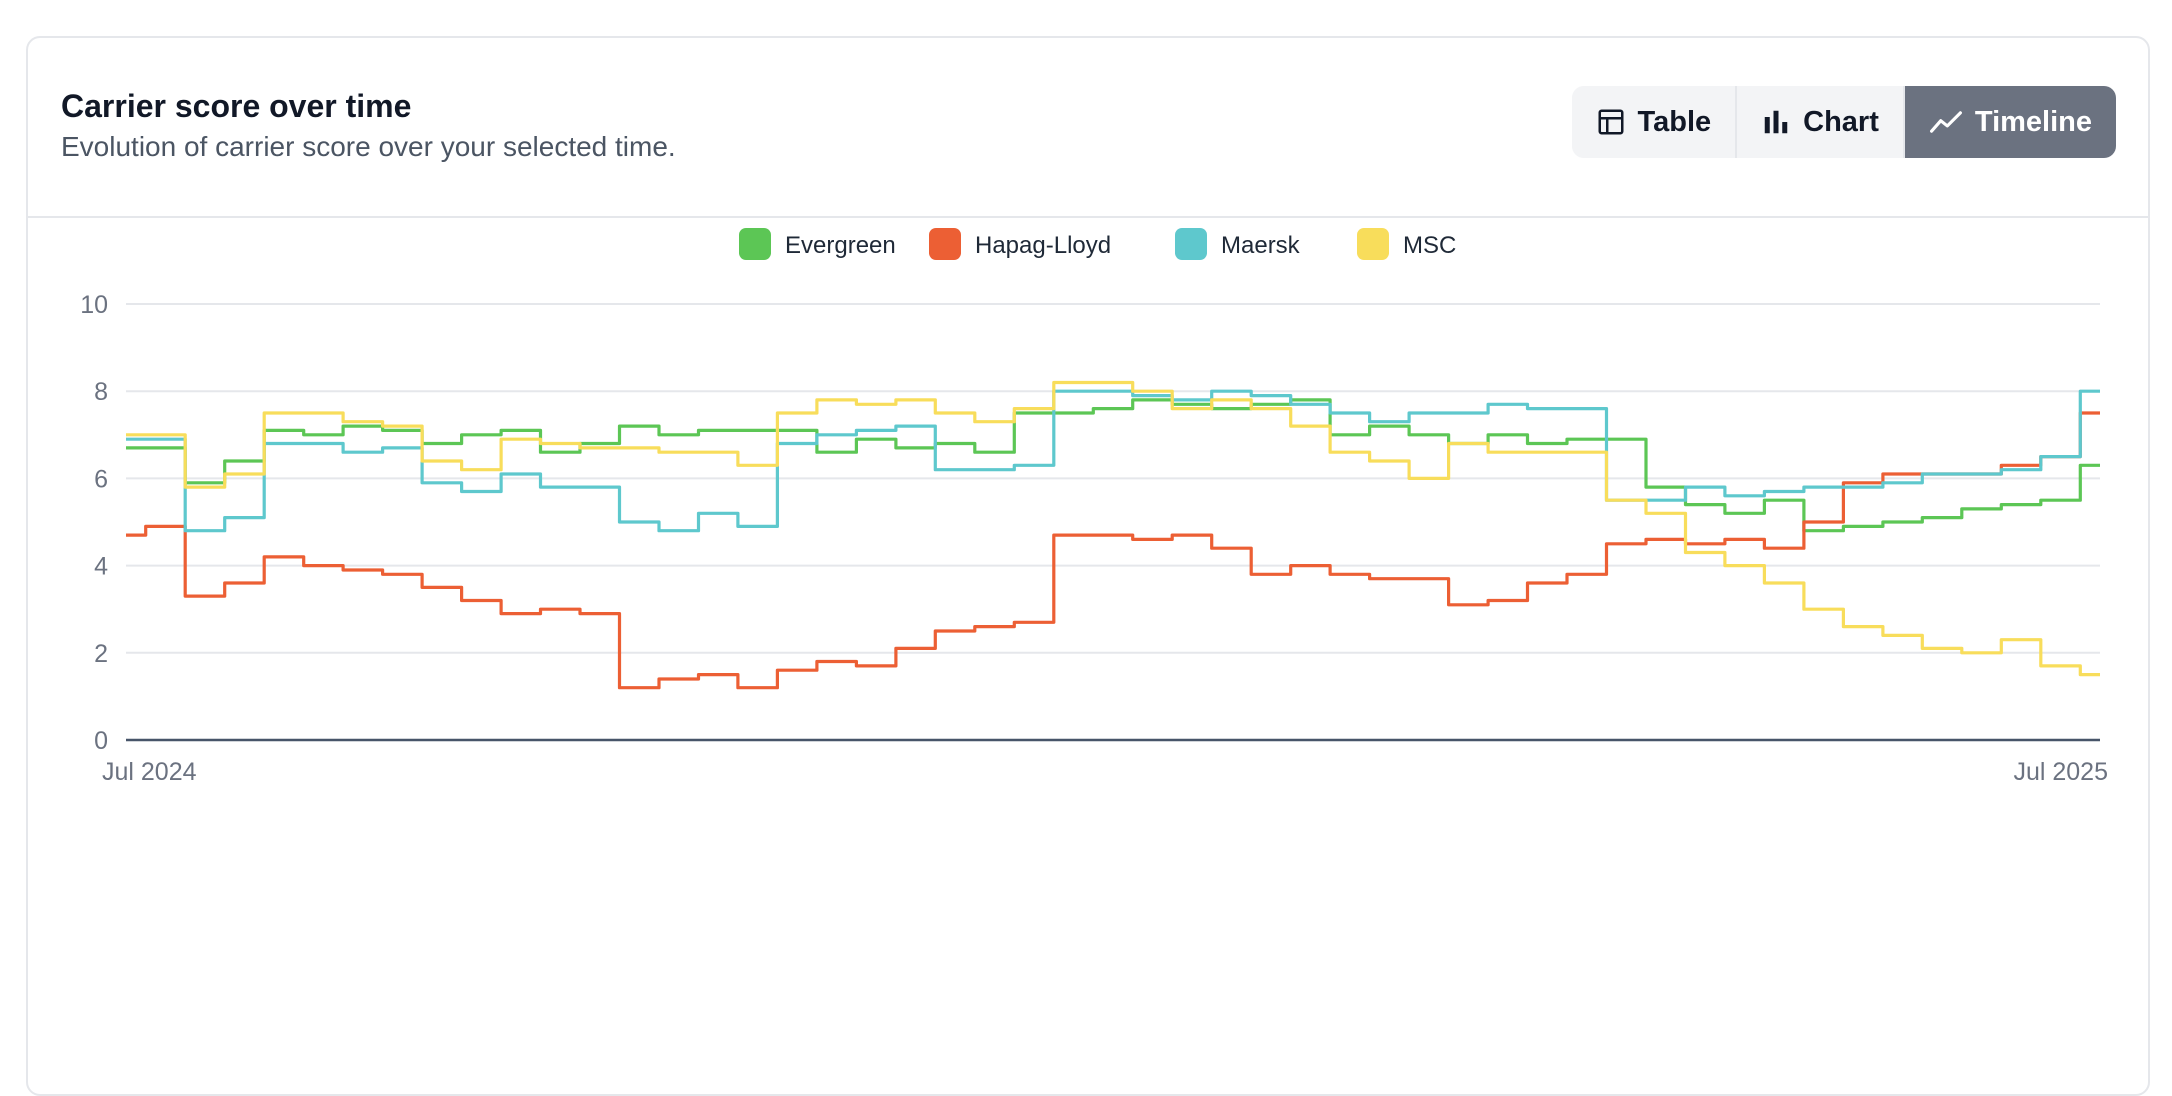  I want to click on legend-label: MSC, so click(1429, 245).